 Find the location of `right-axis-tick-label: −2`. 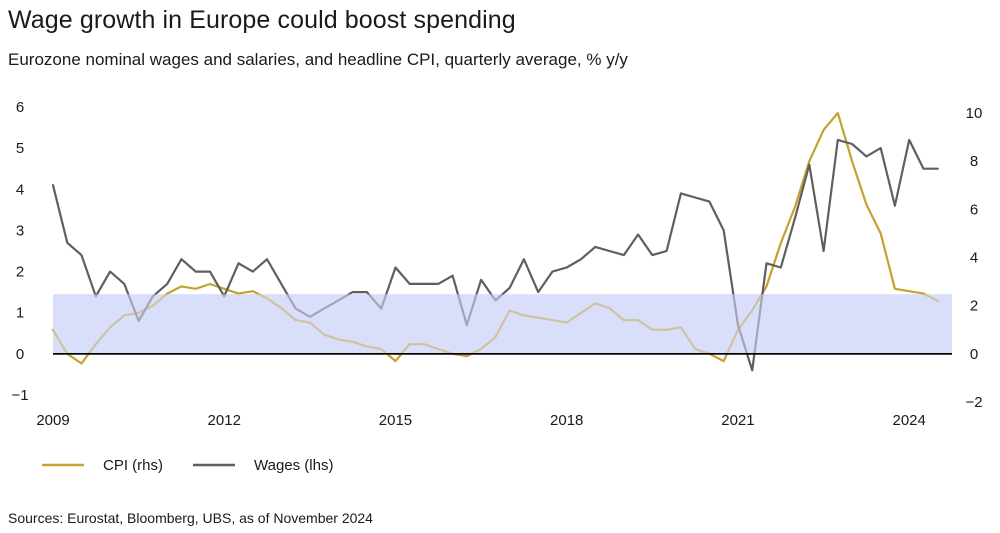

right-axis-tick-label: −2 is located at coordinates (973, 402).